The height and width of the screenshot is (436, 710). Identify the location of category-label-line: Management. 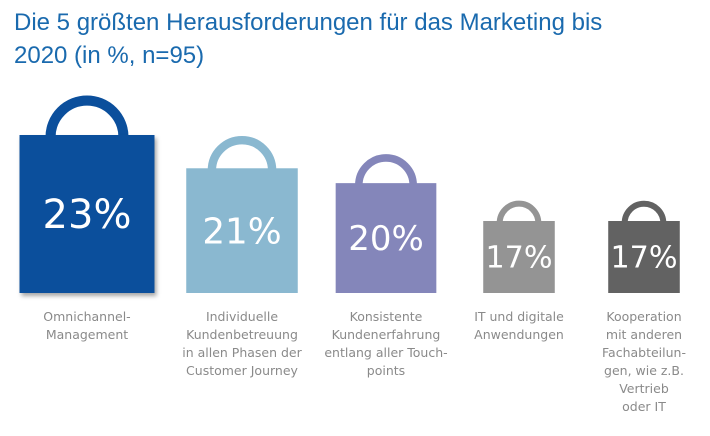
(87, 334).